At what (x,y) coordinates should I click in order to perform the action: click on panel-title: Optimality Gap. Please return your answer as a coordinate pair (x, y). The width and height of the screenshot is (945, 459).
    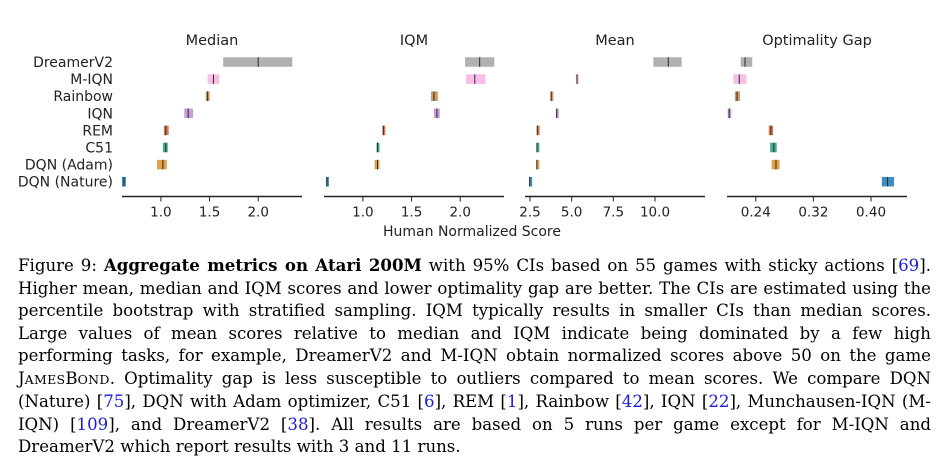
    Looking at the image, I should click on (817, 41).